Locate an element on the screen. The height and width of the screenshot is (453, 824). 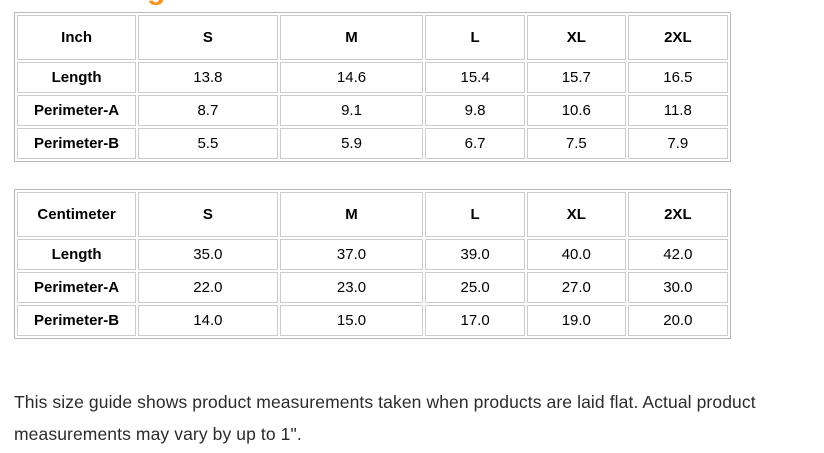
value-cell: 37.0 is located at coordinates (351, 254).